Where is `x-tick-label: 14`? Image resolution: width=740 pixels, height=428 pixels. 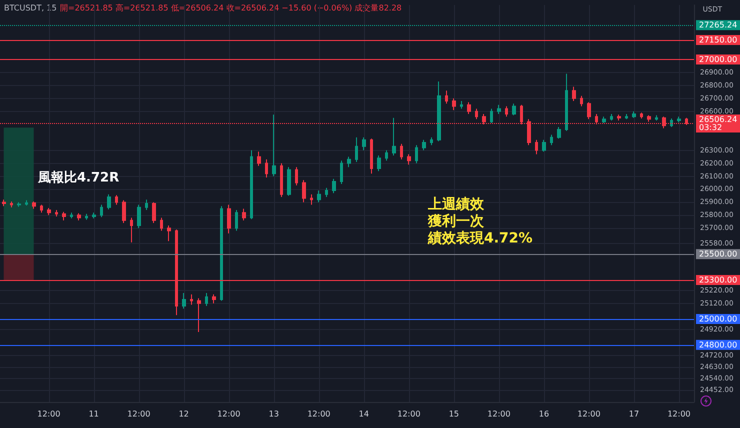
x-tick-label: 14 is located at coordinates (363, 414).